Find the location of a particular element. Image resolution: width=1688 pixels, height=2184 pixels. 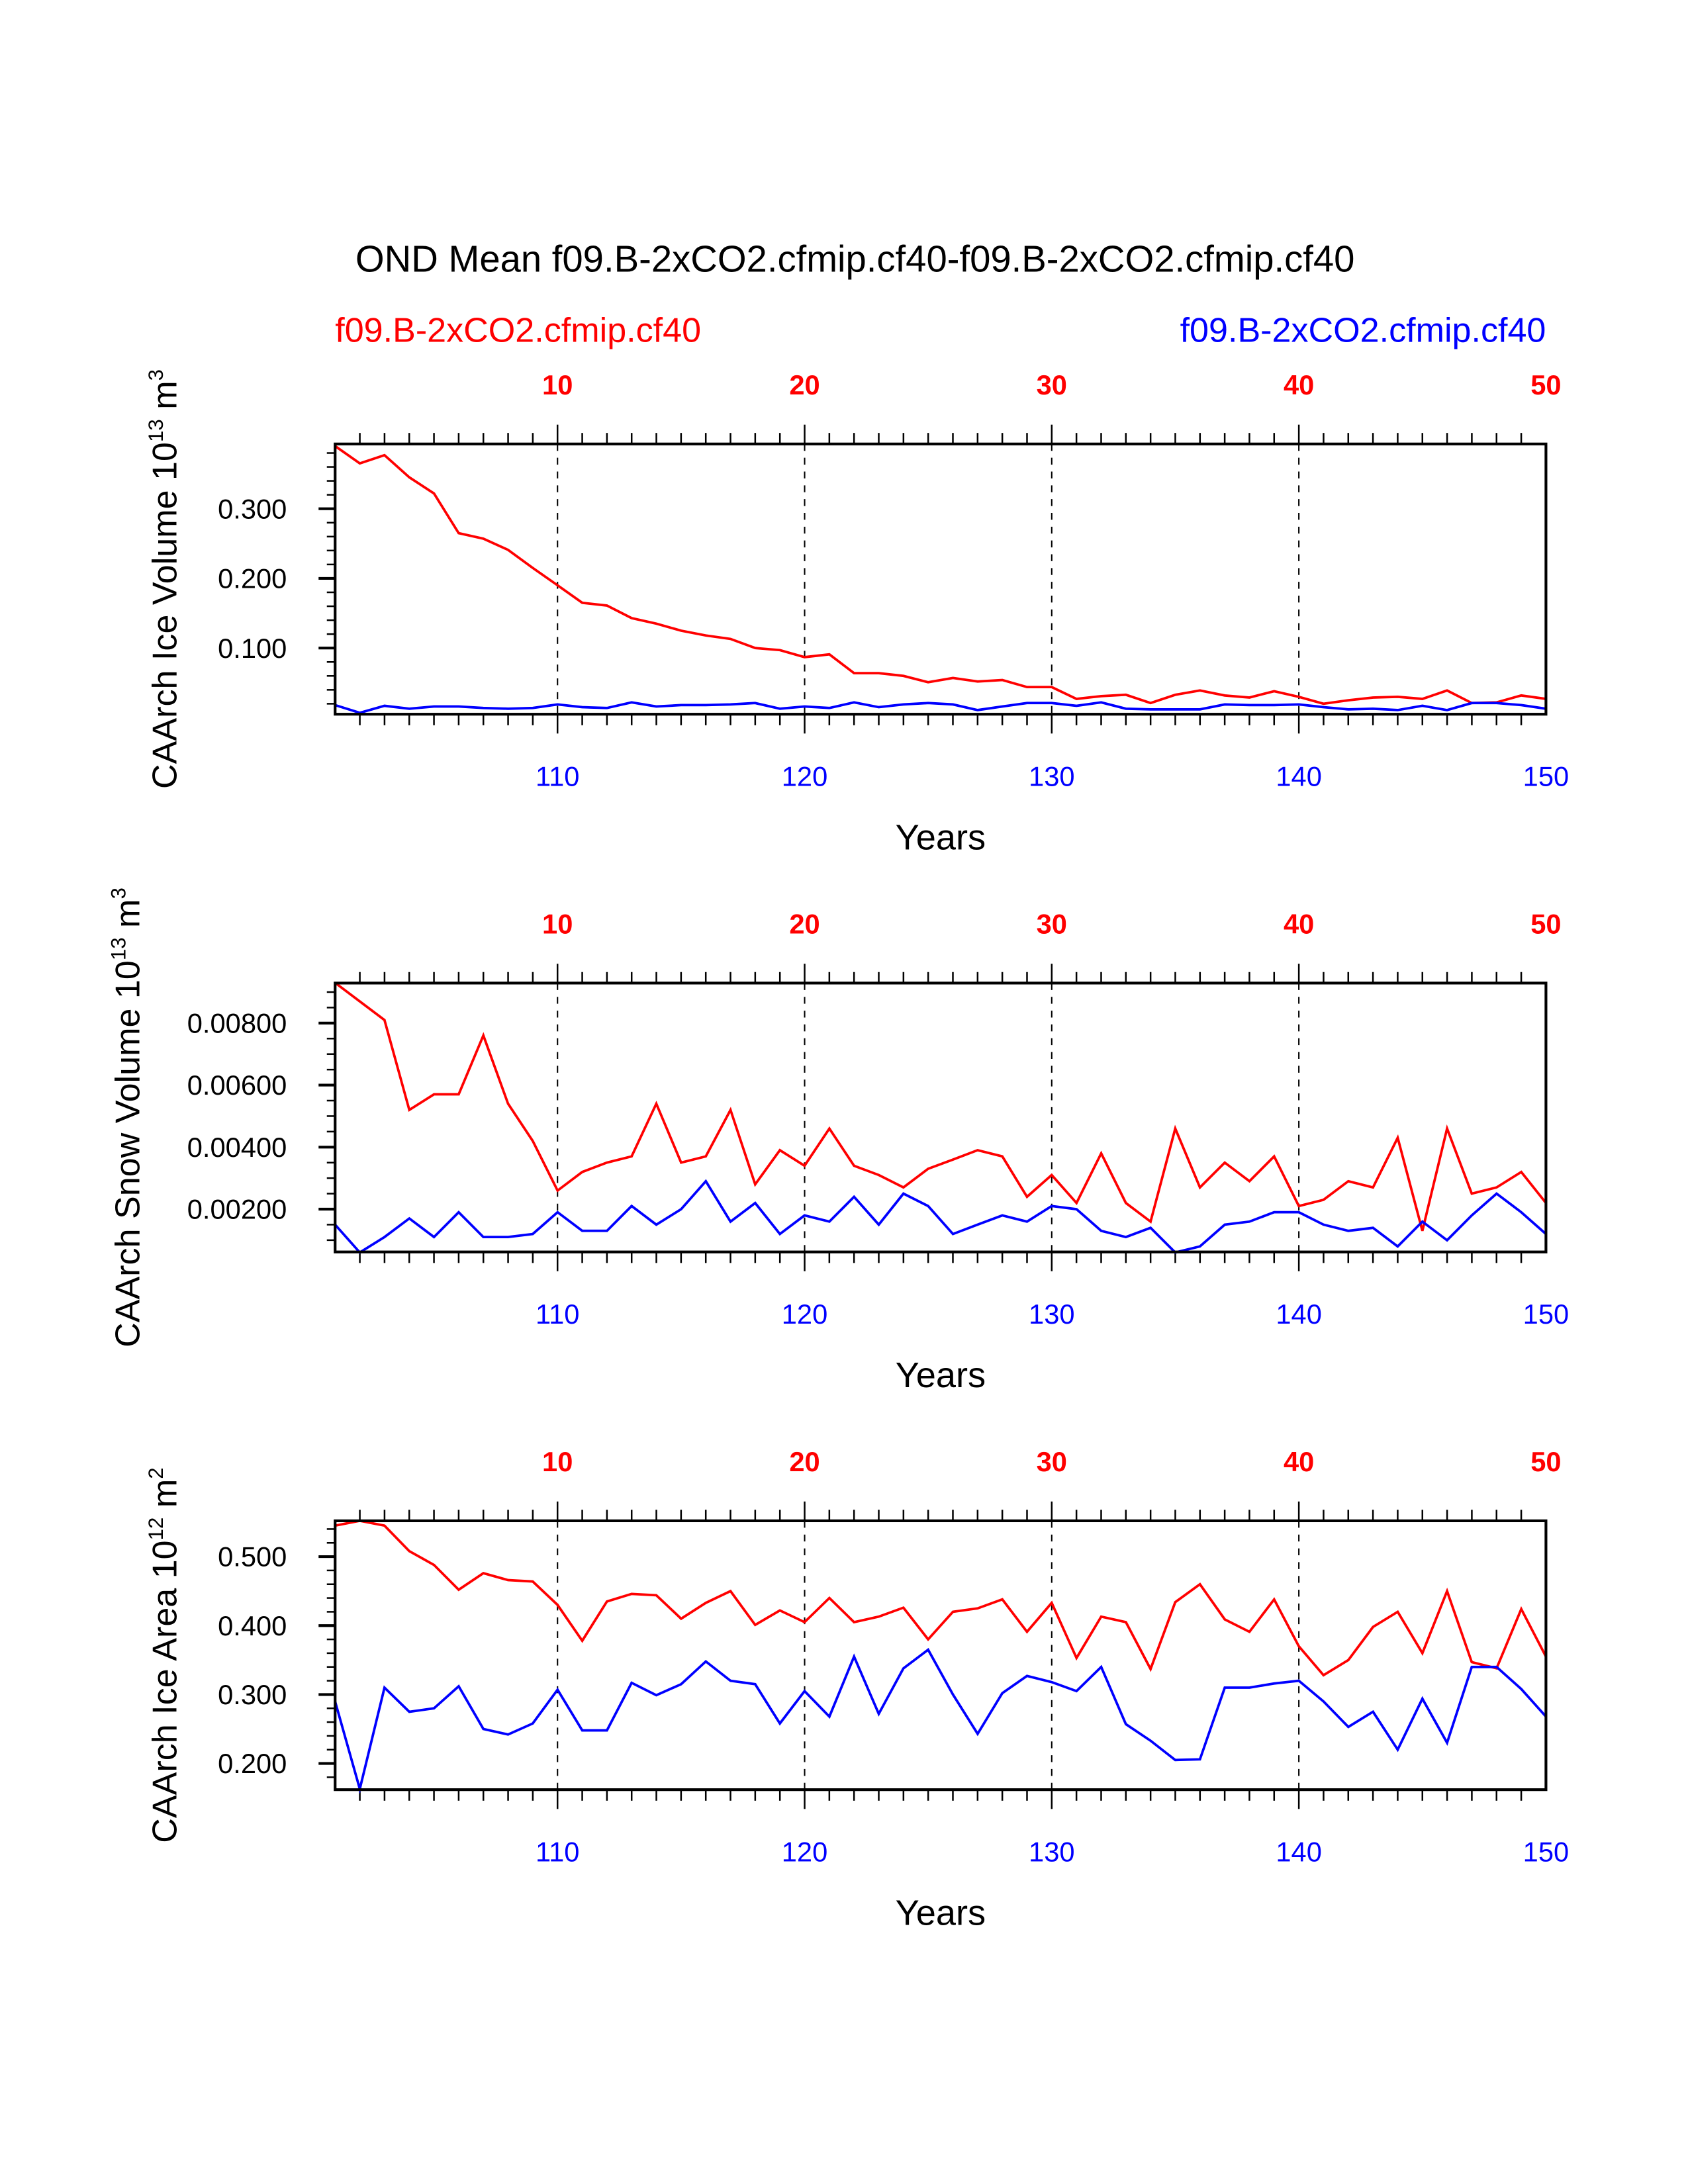

y-axis-label-part: CAArch Ice Volume 10 is located at coordinates (165, 616).